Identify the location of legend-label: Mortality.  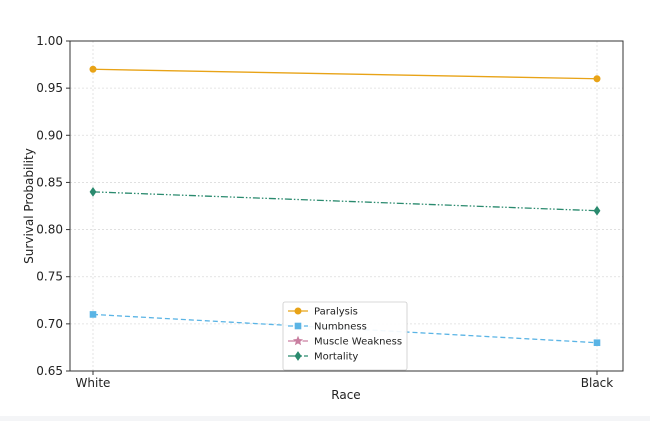
(336, 357).